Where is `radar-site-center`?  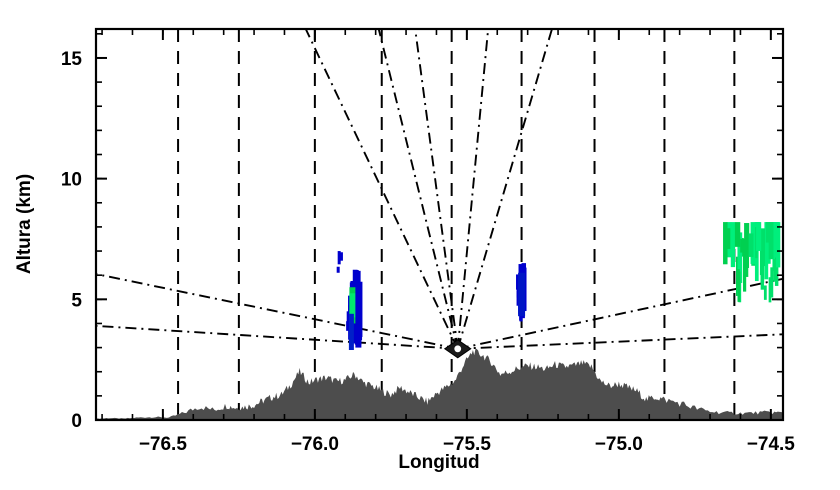
radar-site-center is located at coordinates (458, 349).